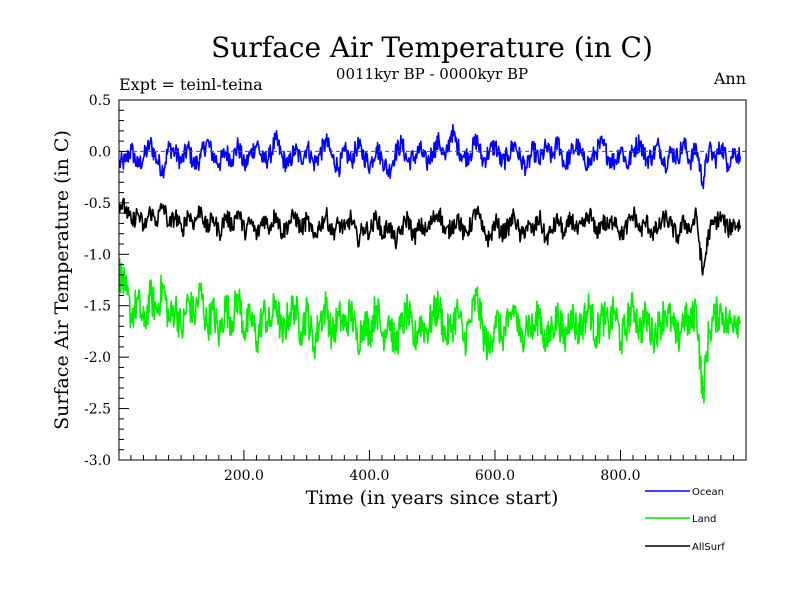 This screenshot has height=605, width=800. I want to click on chart-subtitle: 0011kyr BP - 0000kyr BP, so click(432, 74).